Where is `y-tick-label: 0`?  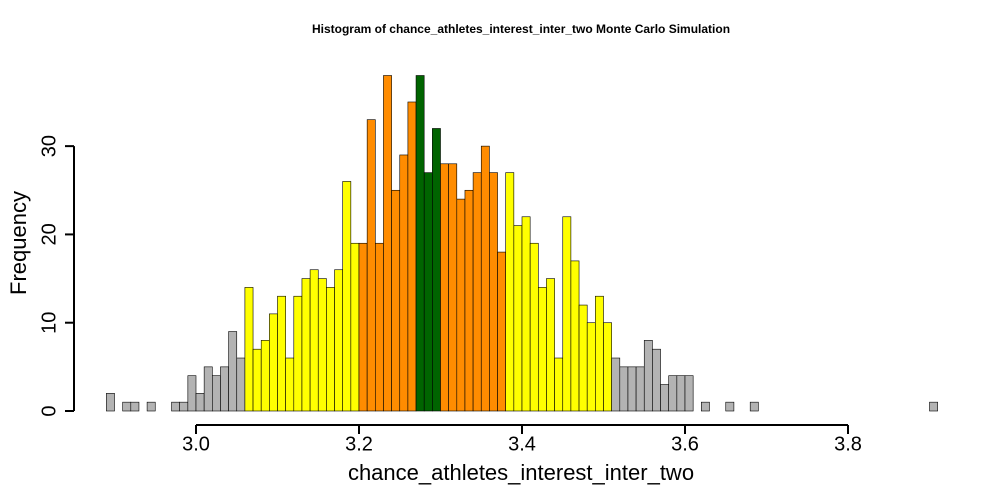
y-tick-label: 0 is located at coordinates (49, 410).